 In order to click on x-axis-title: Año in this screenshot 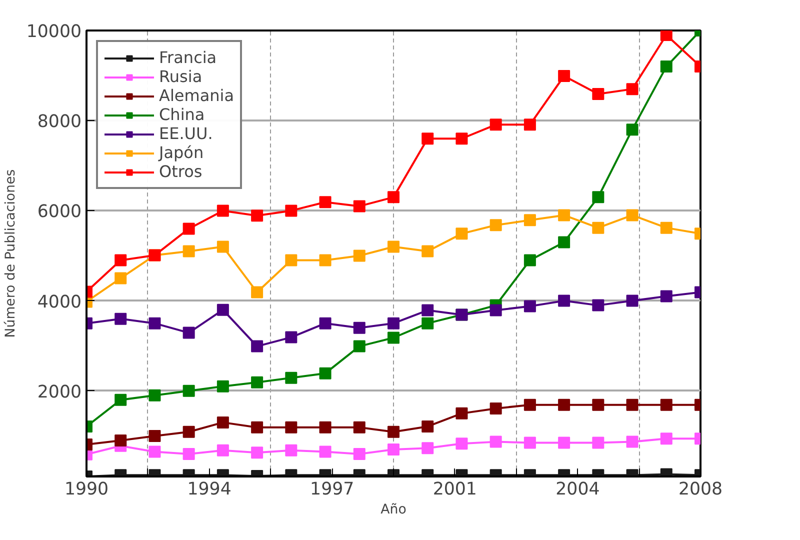, I will do `click(393, 510)`.